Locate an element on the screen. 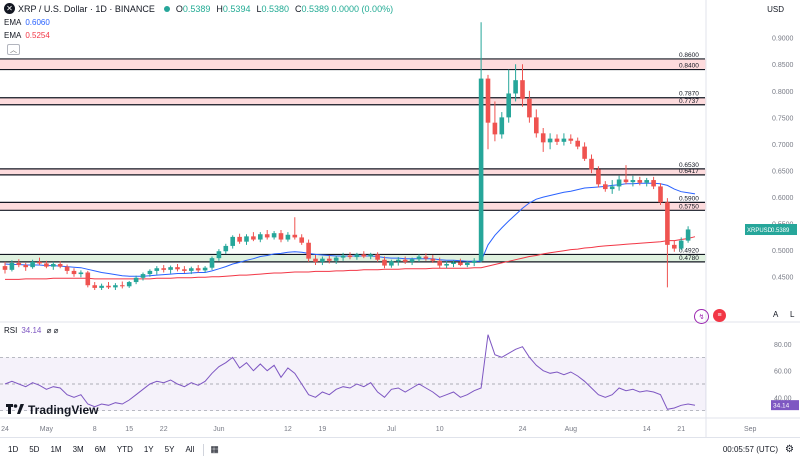  collapse-indicators-button: ︿ is located at coordinates (13, 49).